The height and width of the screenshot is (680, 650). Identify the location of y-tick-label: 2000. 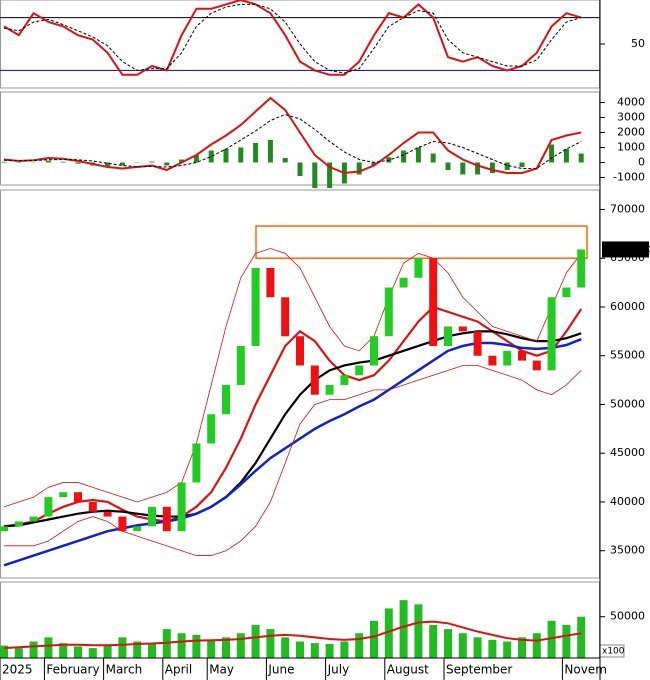
(631, 132).